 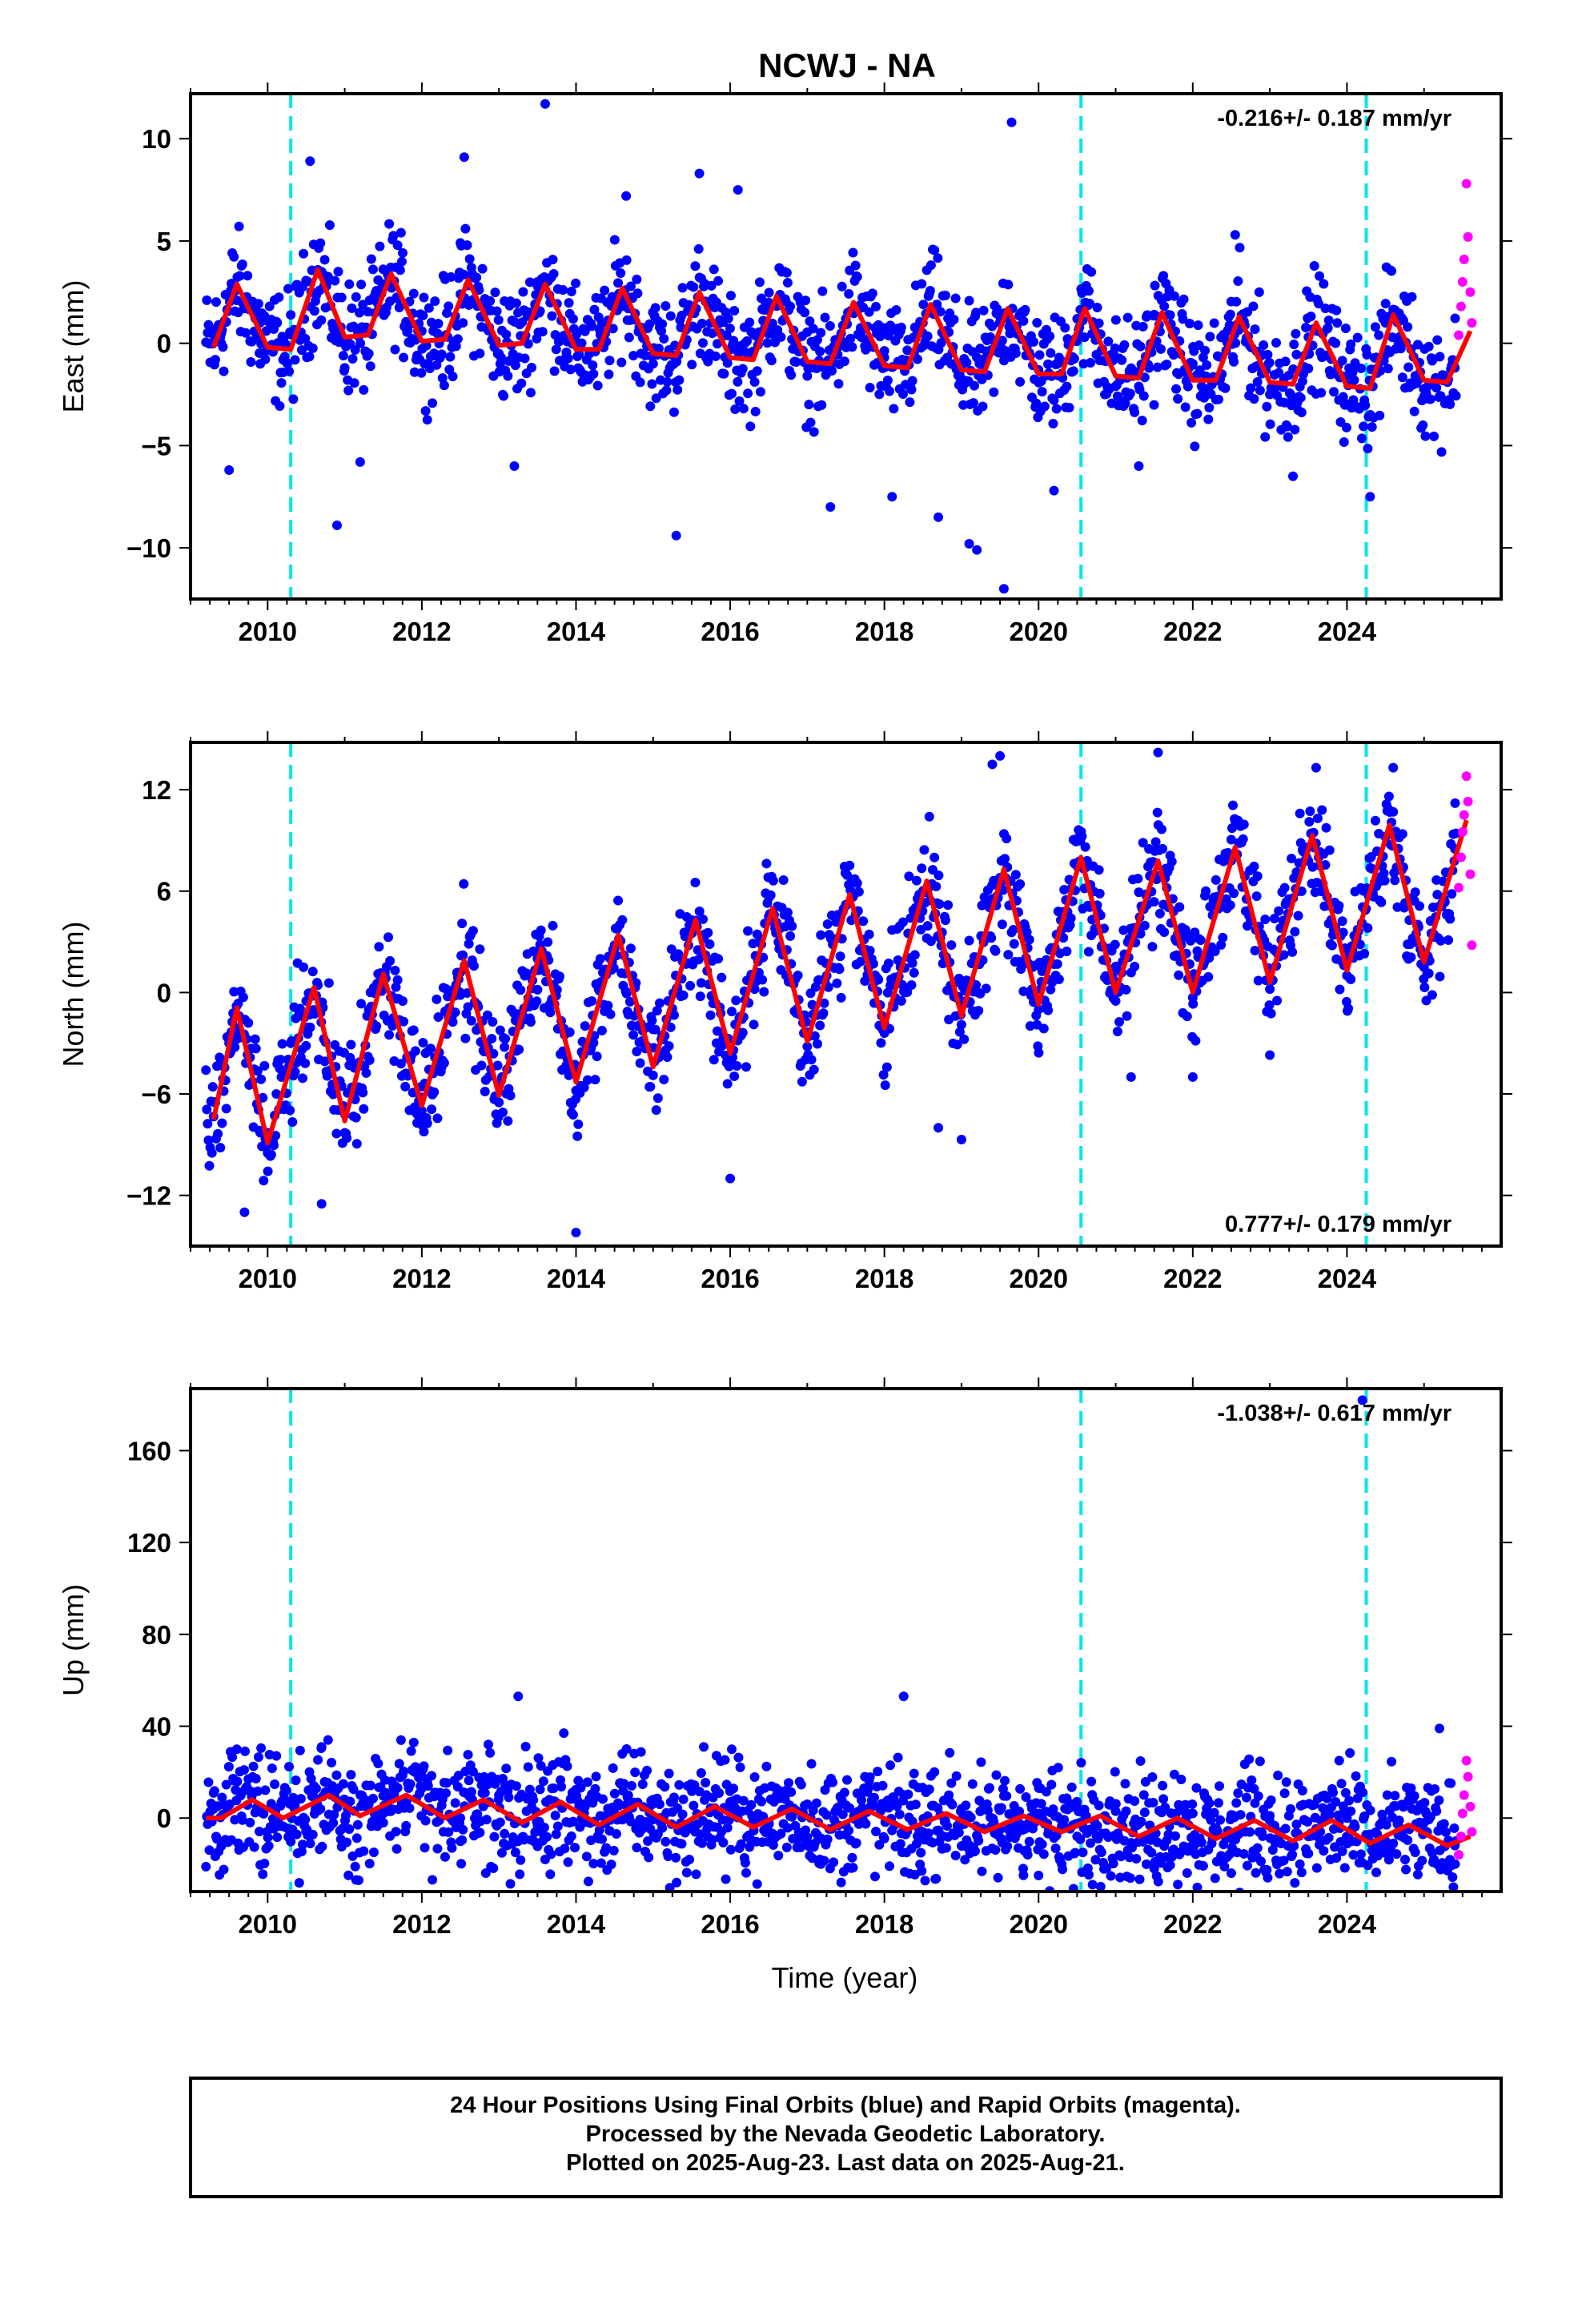 I want to click on east-x-tick-label: 2018, so click(x=884, y=631).